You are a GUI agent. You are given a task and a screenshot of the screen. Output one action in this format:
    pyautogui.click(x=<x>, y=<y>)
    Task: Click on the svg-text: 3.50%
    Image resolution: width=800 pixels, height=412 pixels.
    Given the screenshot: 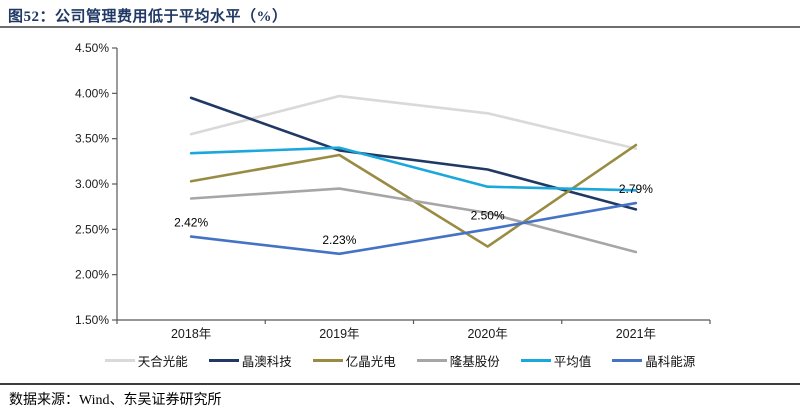 What is the action you would take?
    pyautogui.click(x=92, y=139)
    